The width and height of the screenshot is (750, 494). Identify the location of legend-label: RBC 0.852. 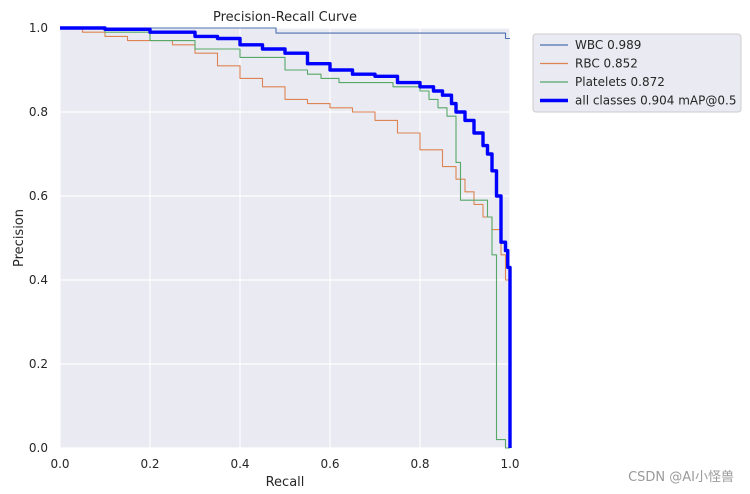
(606, 64).